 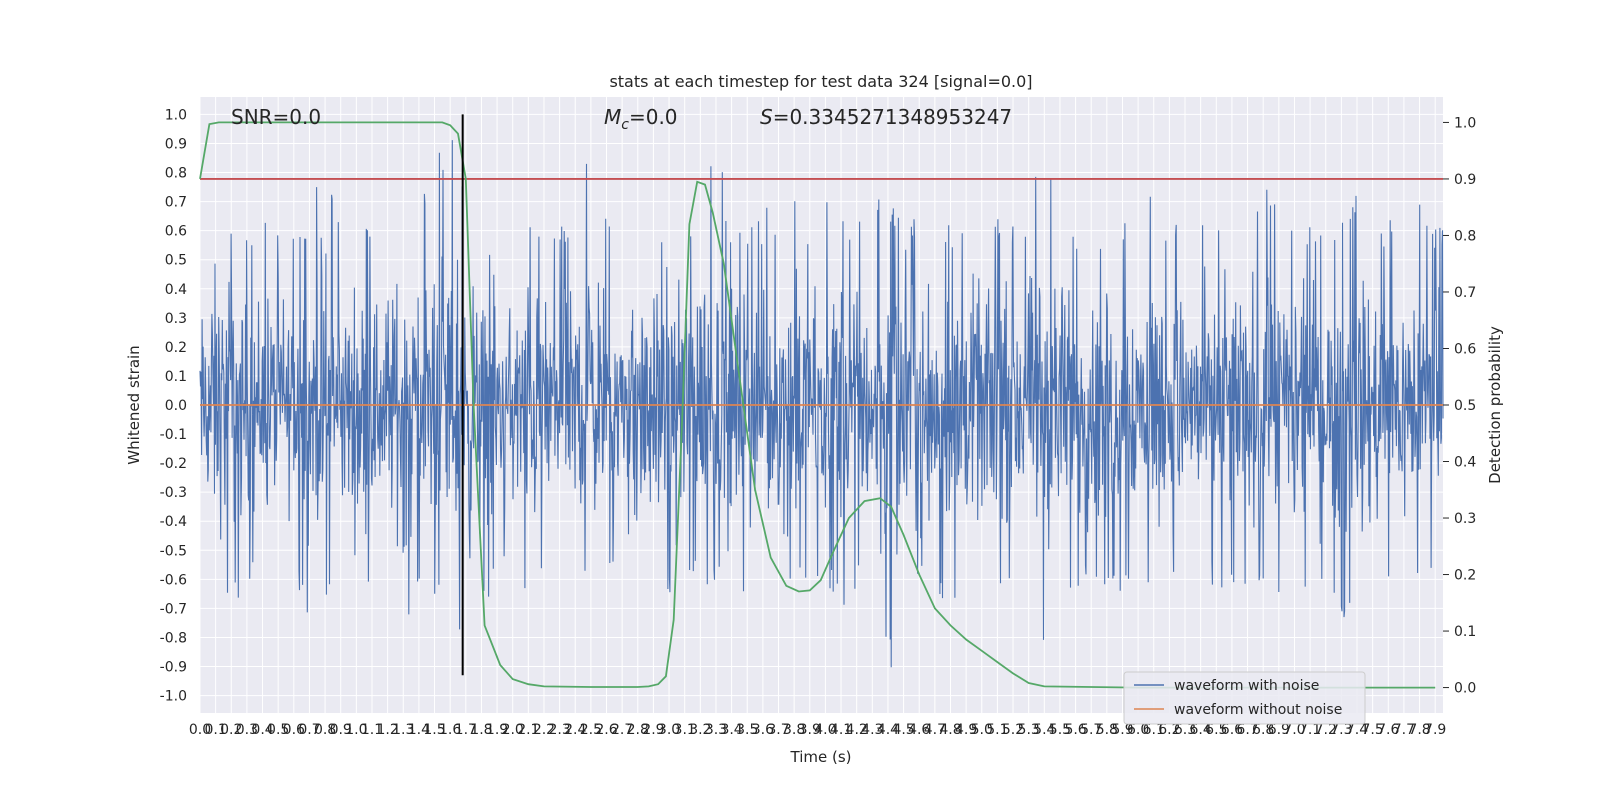 What do you see at coordinates (1465, 576) in the screenshot?
I see `y2-tick-label: 0.2` at bounding box center [1465, 576].